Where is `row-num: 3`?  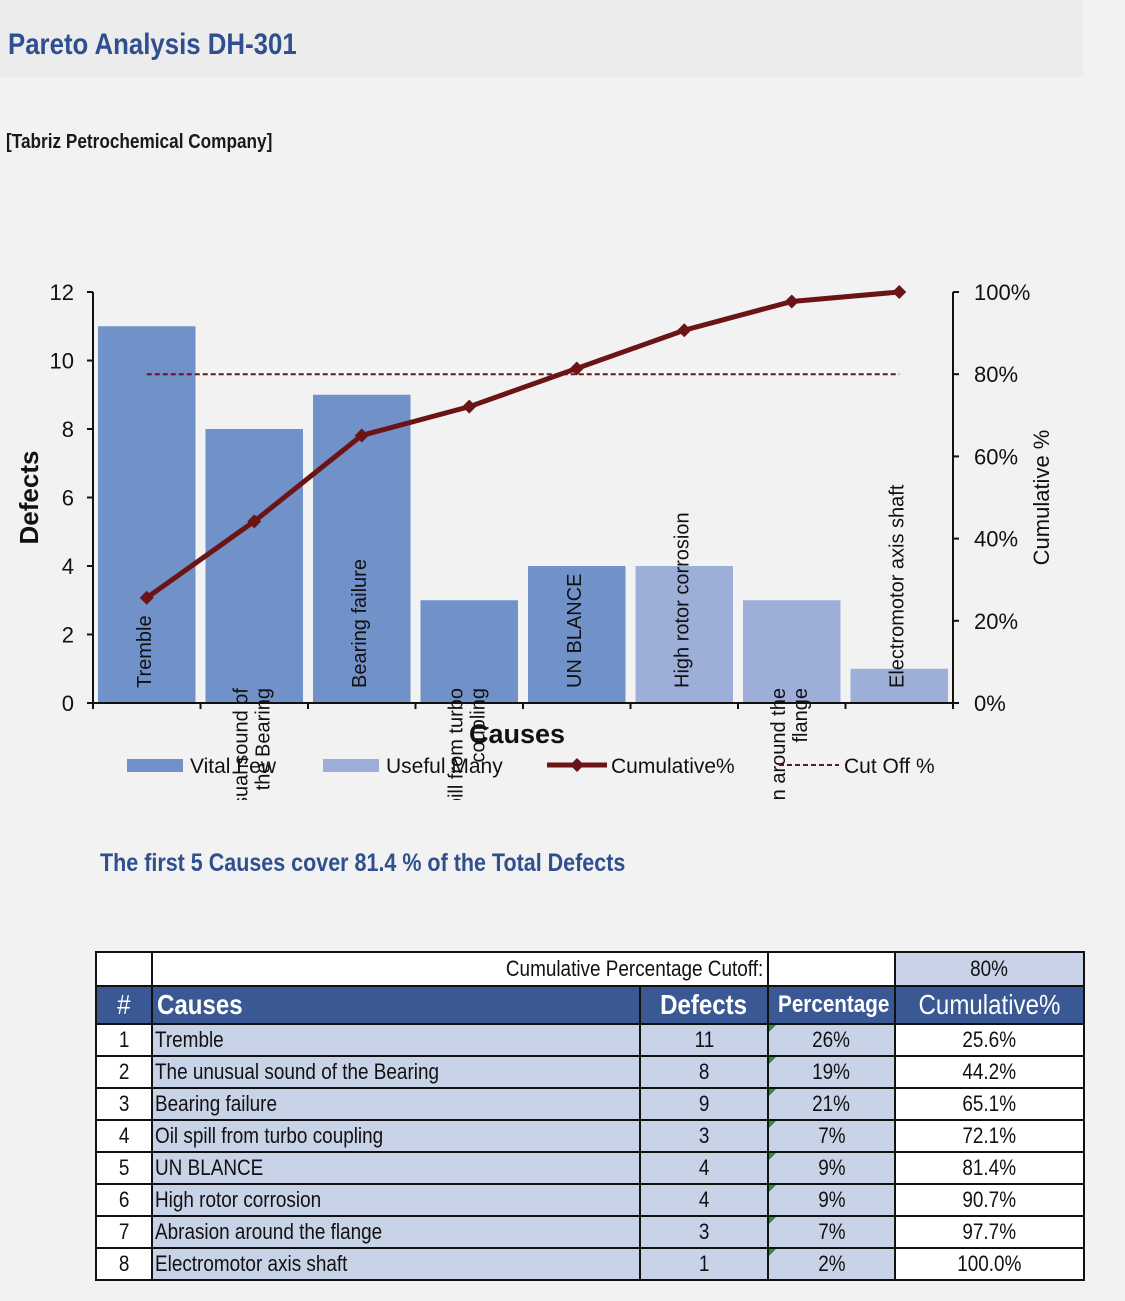 row-num: 3 is located at coordinates (124, 1103).